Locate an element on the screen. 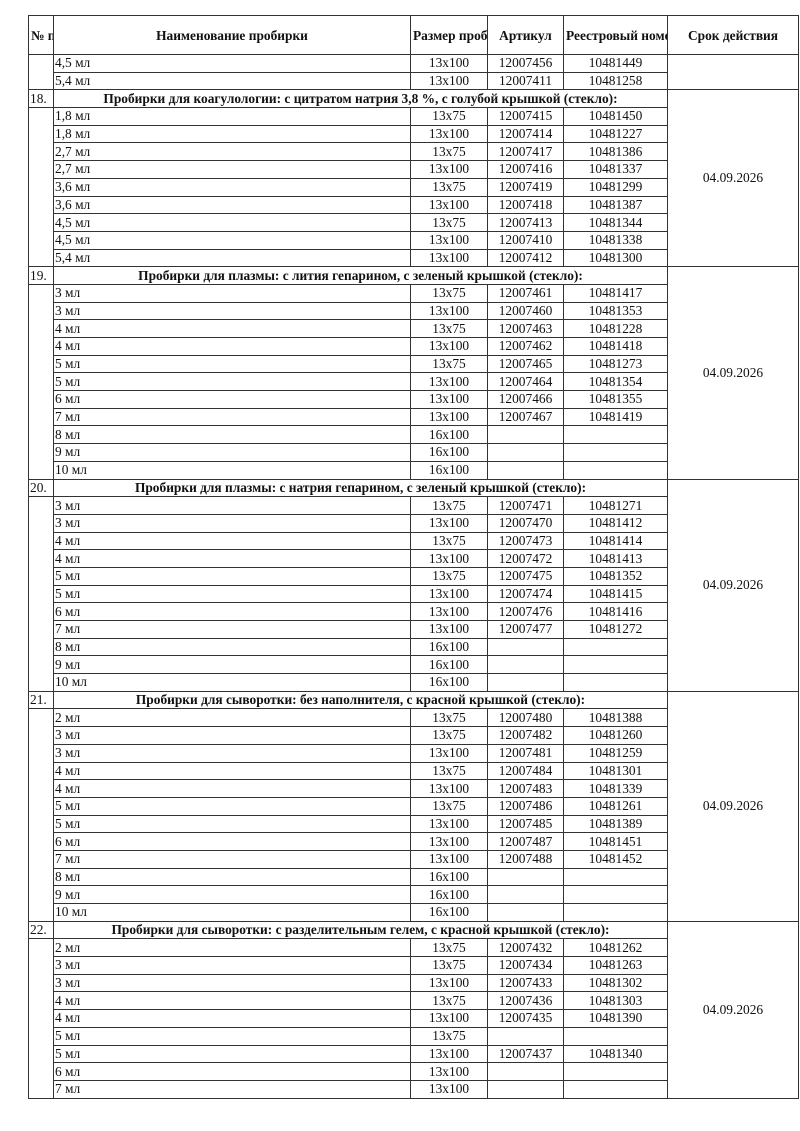  group-number: 21. is located at coordinates (41, 700).